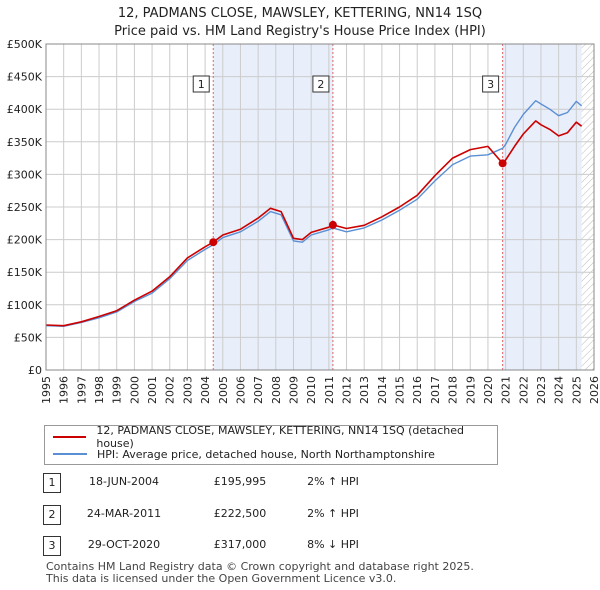  Describe the element at coordinates (152, 390) in the screenshot. I see `x-tick-label: 2001` at that location.